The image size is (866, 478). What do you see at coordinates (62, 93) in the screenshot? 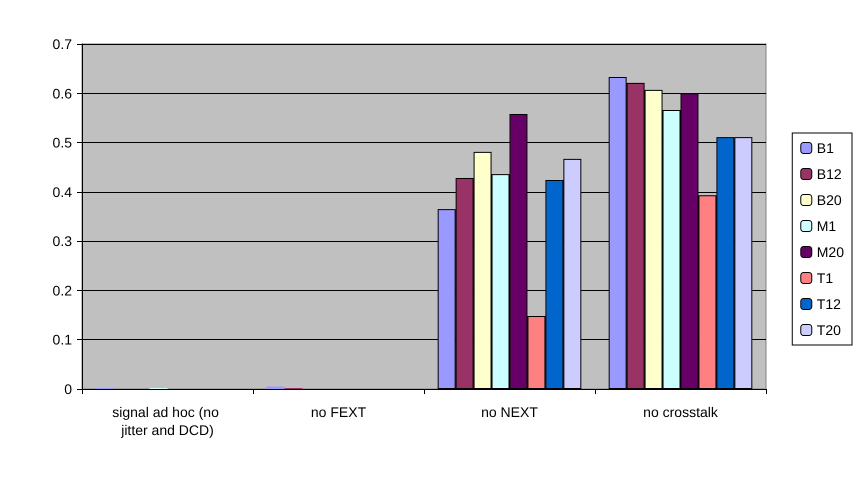
I see `y-tick-label: 0.6` at bounding box center [62, 93].